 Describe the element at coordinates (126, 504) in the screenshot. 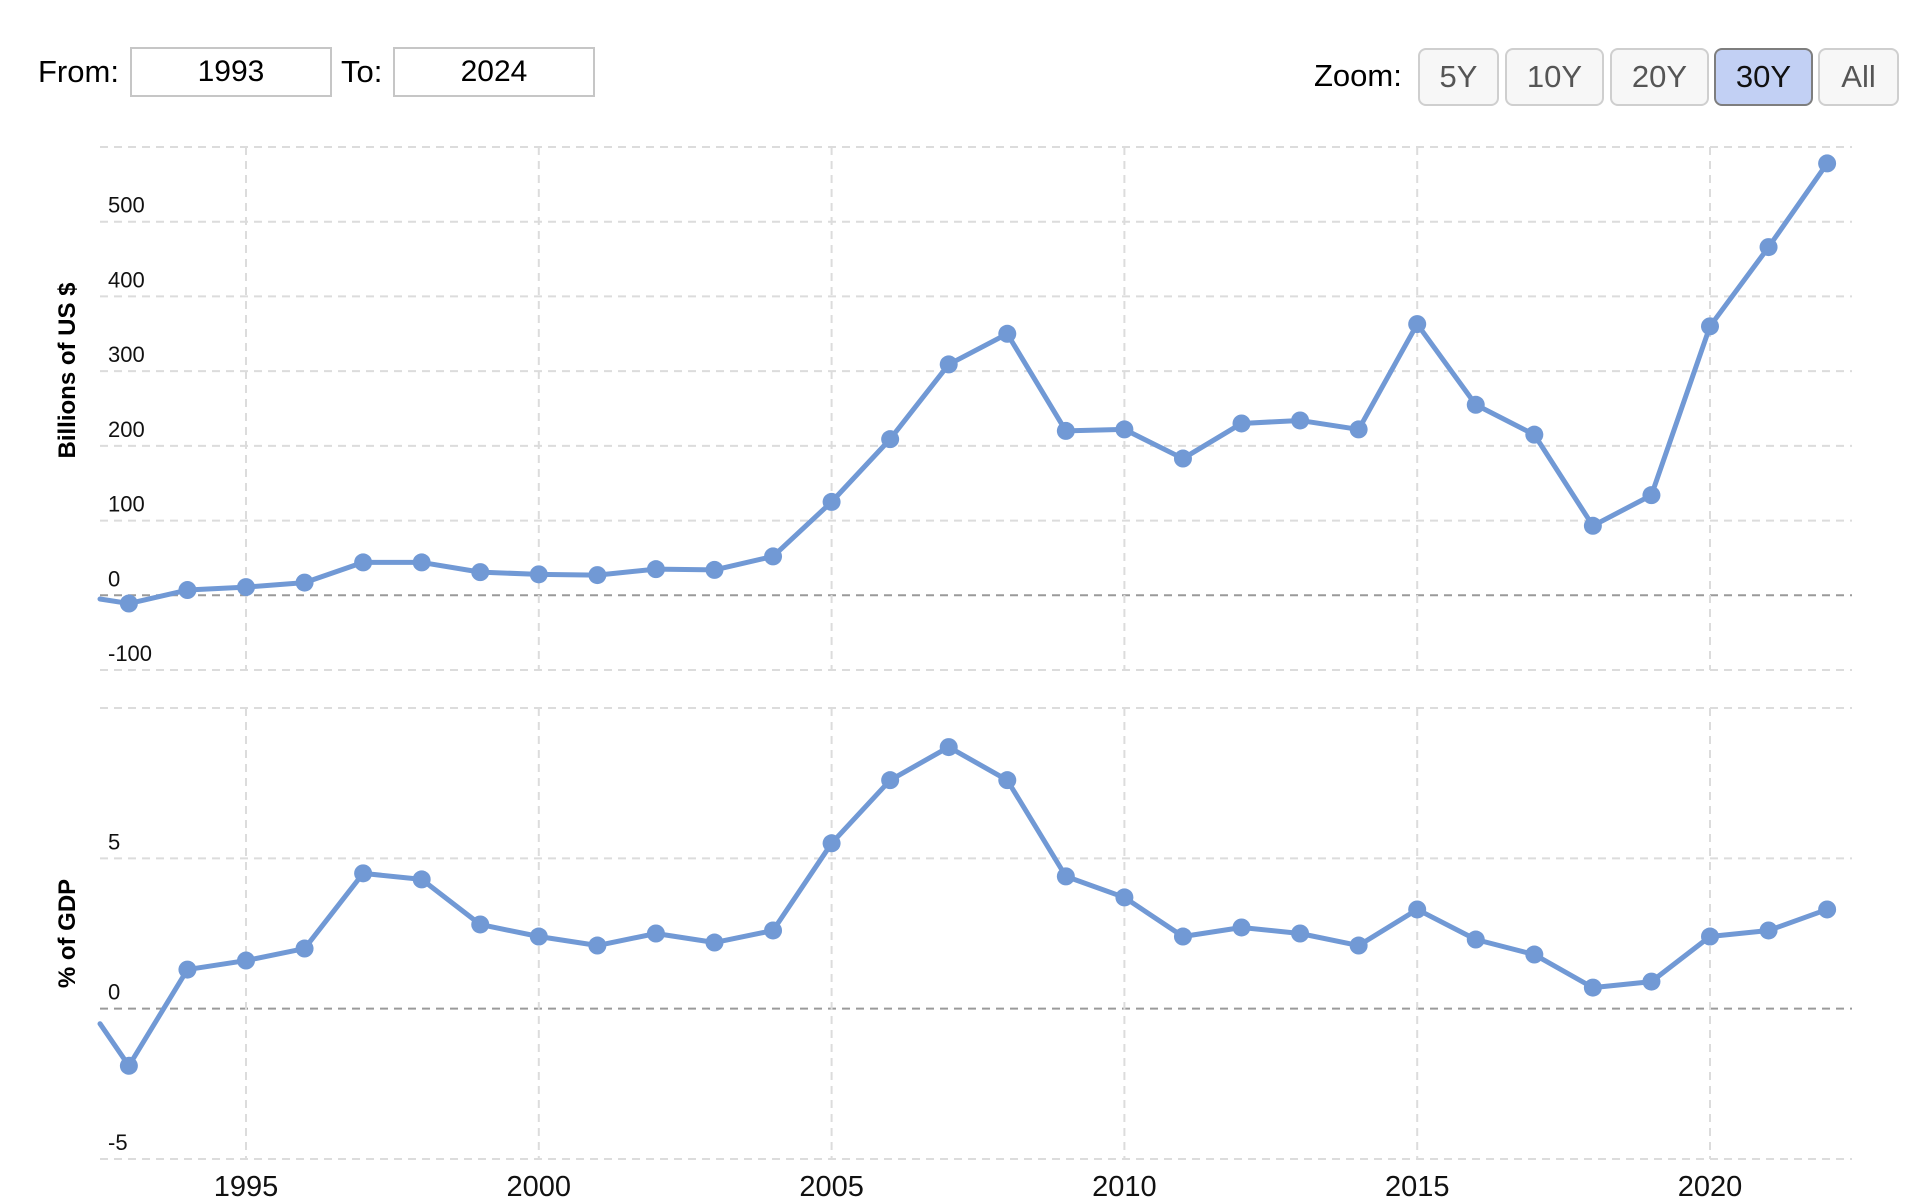

I see `y-tick-label: 100` at that location.